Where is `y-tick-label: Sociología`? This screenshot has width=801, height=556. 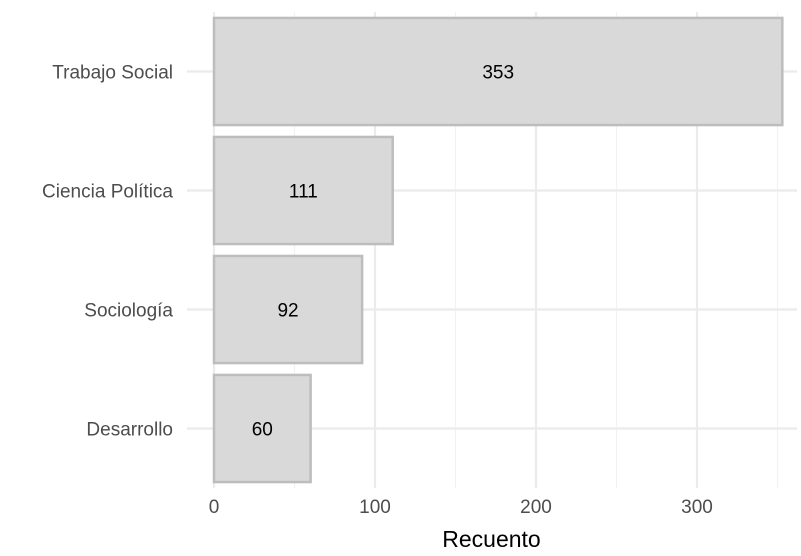 y-tick-label: Sociología is located at coordinates (128, 311).